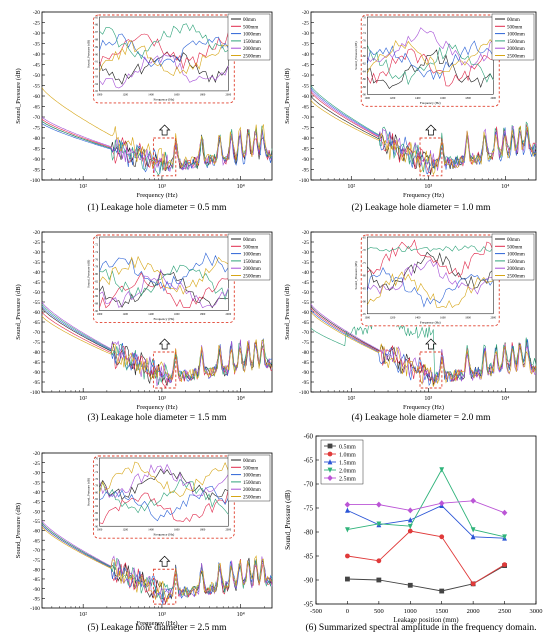 The height and width of the screenshot is (641, 550). What do you see at coordinates (364, 71) in the screenshot?
I see `inset-y-tick-label: -84` at bounding box center [364, 71].